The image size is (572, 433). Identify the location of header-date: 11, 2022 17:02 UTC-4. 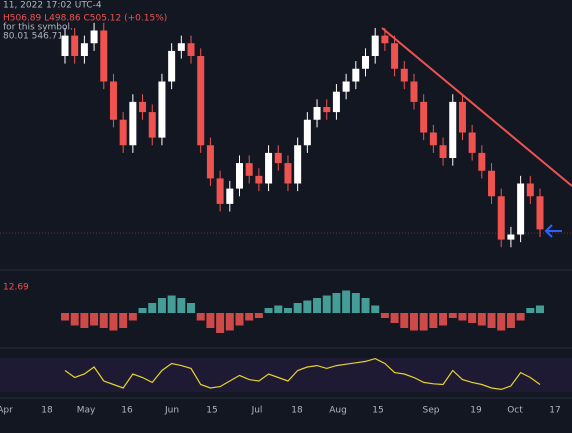
(52, 6).